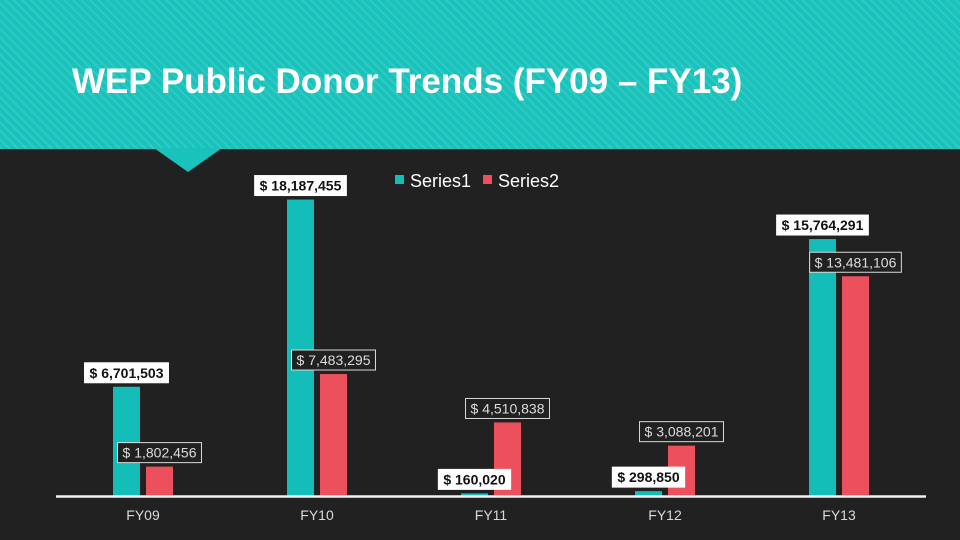 Image resolution: width=960 pixels, height=540 pixels. I want to click on data-label-series1-fy12: $ 298,850, so click(648, 477).